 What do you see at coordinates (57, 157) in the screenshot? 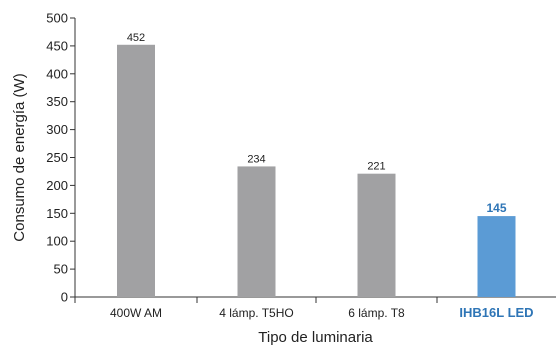
I see `y-tick-label: 250` at bounding box center [57, 157].